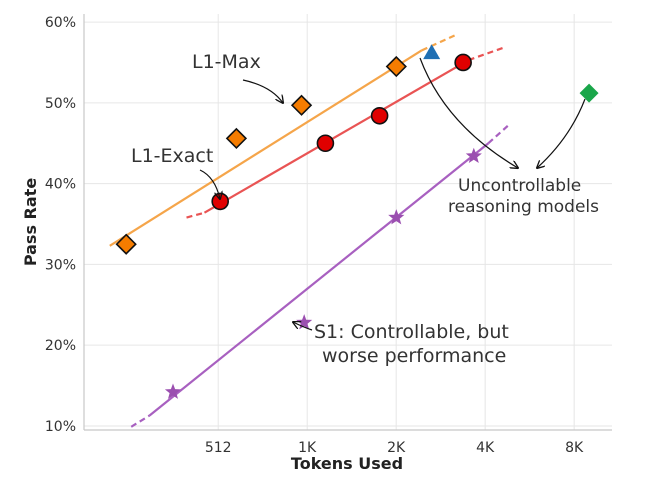  What do you see at coordinates (60, 104) in the screenshot?
I see `y-tick-label: 50%` at bounding box center [60, 104].